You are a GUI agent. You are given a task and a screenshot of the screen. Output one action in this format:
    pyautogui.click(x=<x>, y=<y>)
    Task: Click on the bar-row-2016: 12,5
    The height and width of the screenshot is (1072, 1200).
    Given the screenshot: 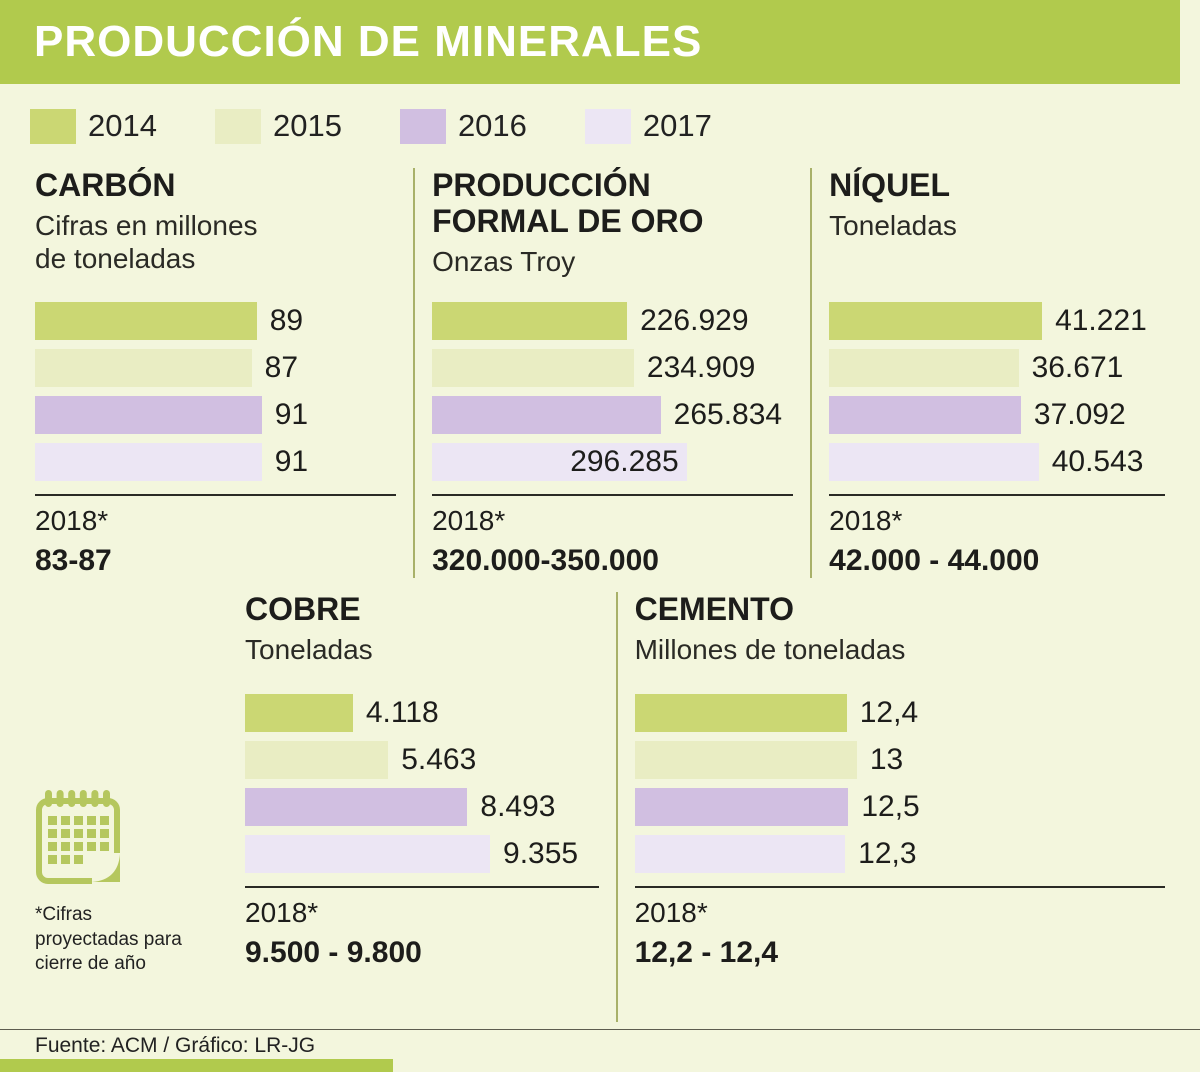 What is the action you would take?
    pyautogui.click(x=899, y=807)
    